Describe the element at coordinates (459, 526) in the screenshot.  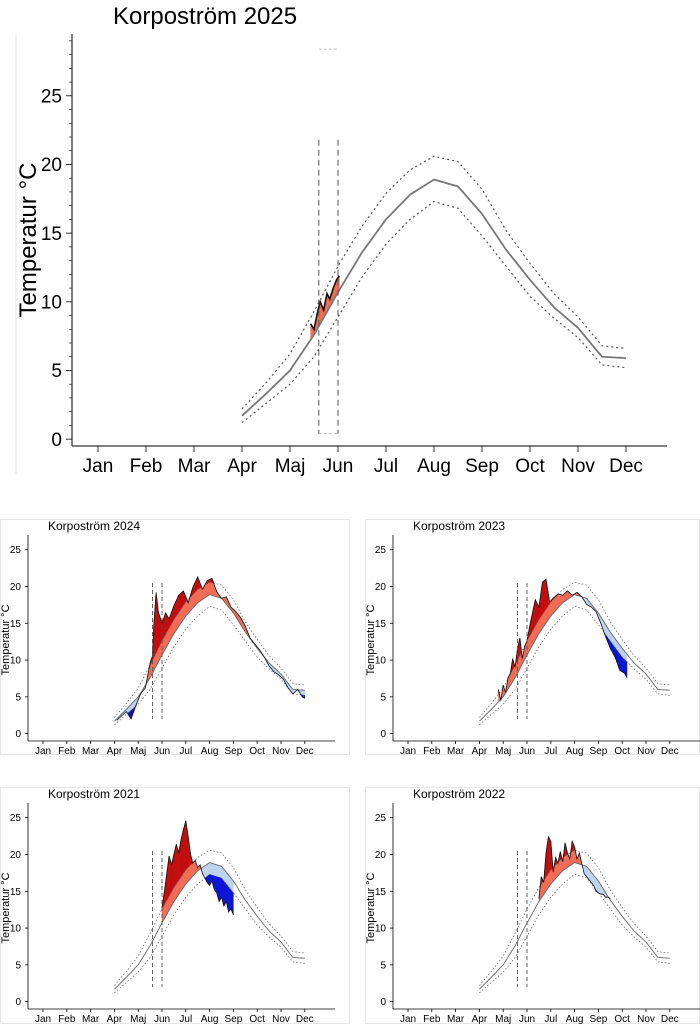
I see `chart-title: Korpoström 2023` at that location.